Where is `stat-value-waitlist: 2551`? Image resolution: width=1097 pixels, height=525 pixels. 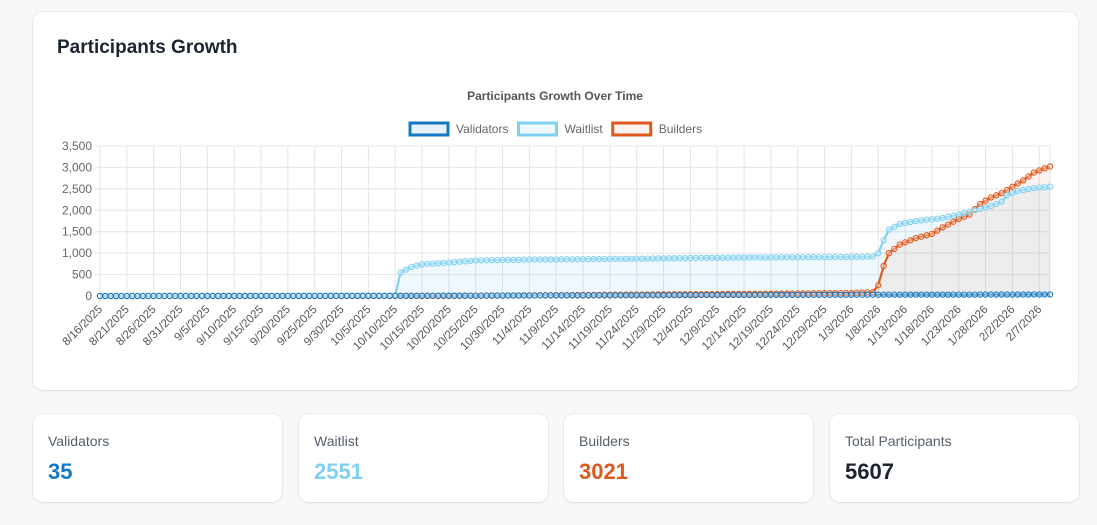 stat-value-waitlist: 2551 is located at coordinates (338, 471).